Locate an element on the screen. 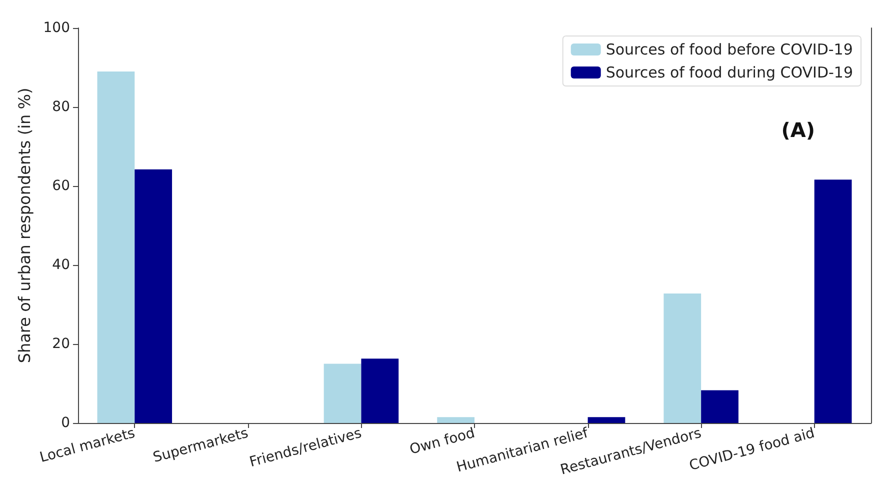 The height and width of the screenshot is (494, 883). y-tick-label: 20 is located at coordinates (61, 344).